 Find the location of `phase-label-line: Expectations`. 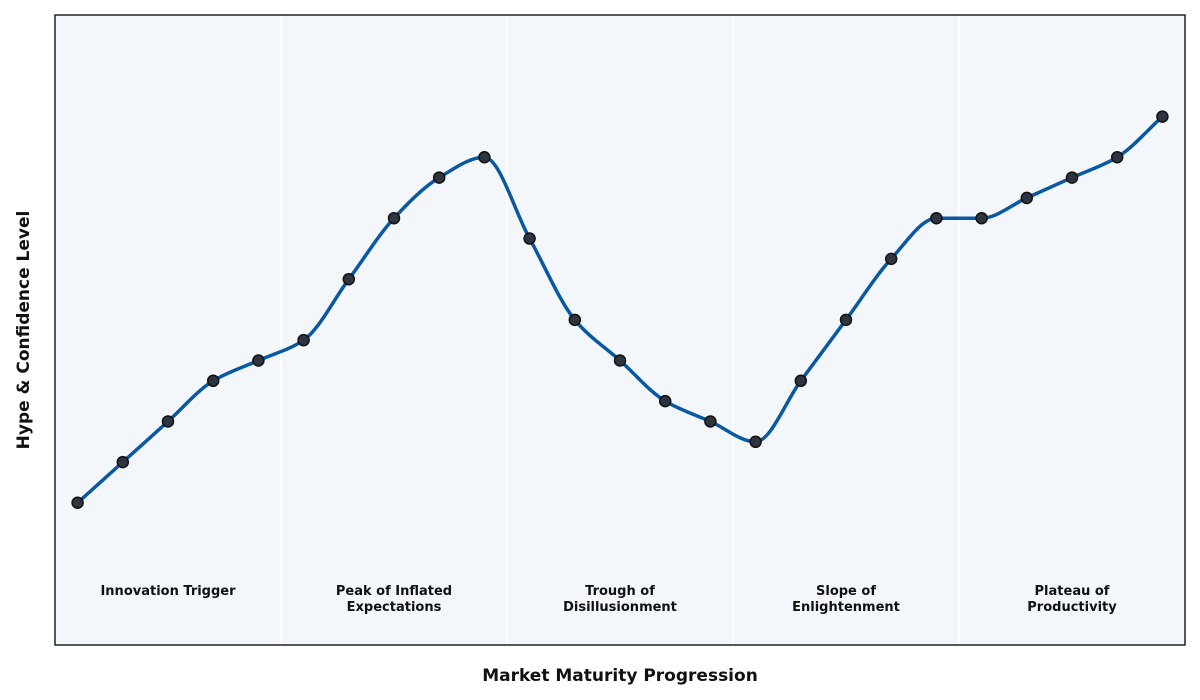

phase-label-line: Expectations is located at coordinates (394, 607).